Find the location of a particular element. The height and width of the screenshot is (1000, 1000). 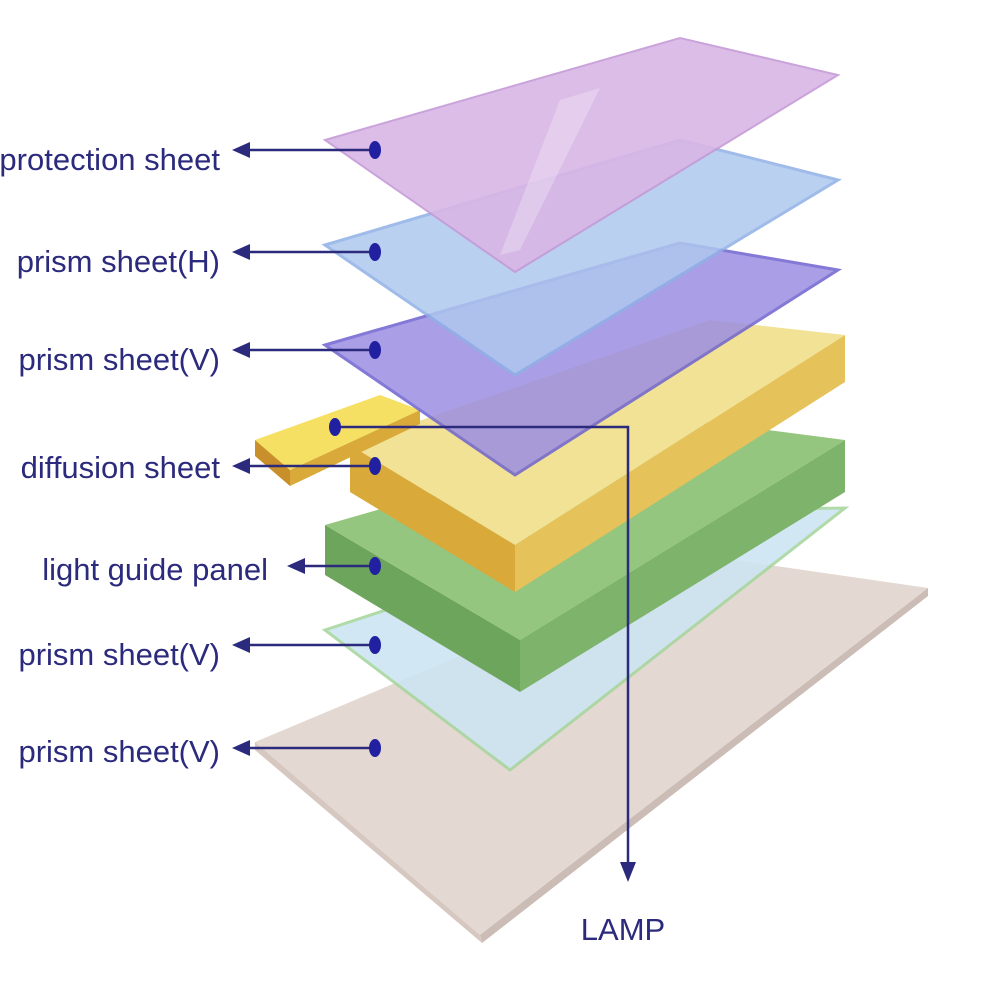

label-light-guide-panel: light guide panel is located at coordinates (155, 569).